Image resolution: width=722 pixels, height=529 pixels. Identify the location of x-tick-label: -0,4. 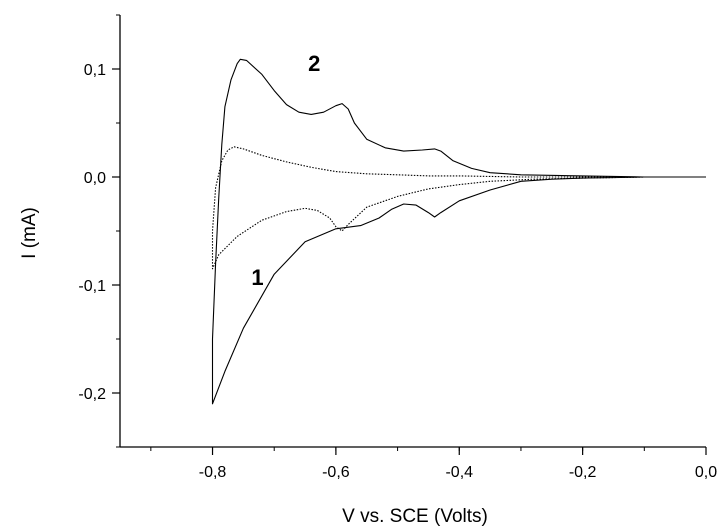
(459, 472).